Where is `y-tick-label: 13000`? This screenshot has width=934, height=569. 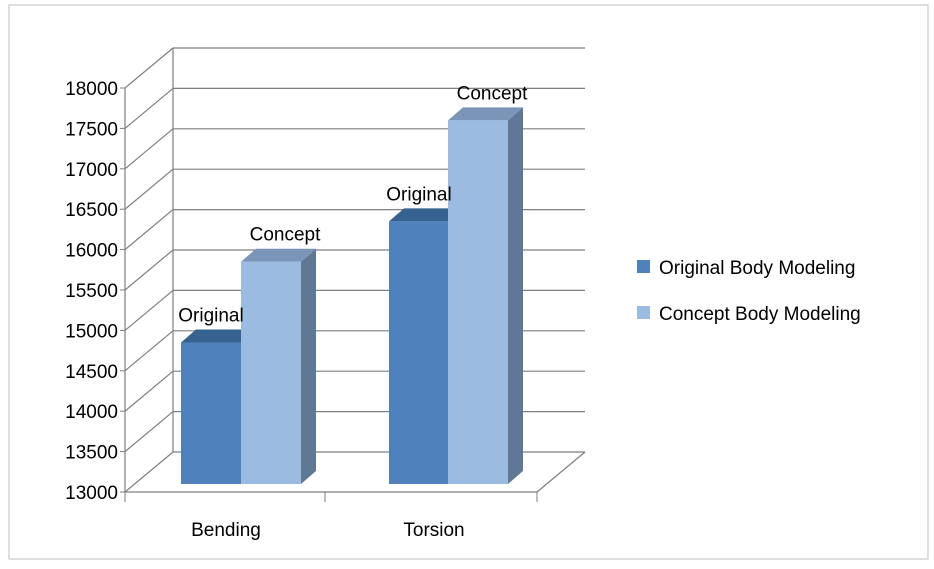 y-tick-label: 13000 is located at coordinates (91, 493).